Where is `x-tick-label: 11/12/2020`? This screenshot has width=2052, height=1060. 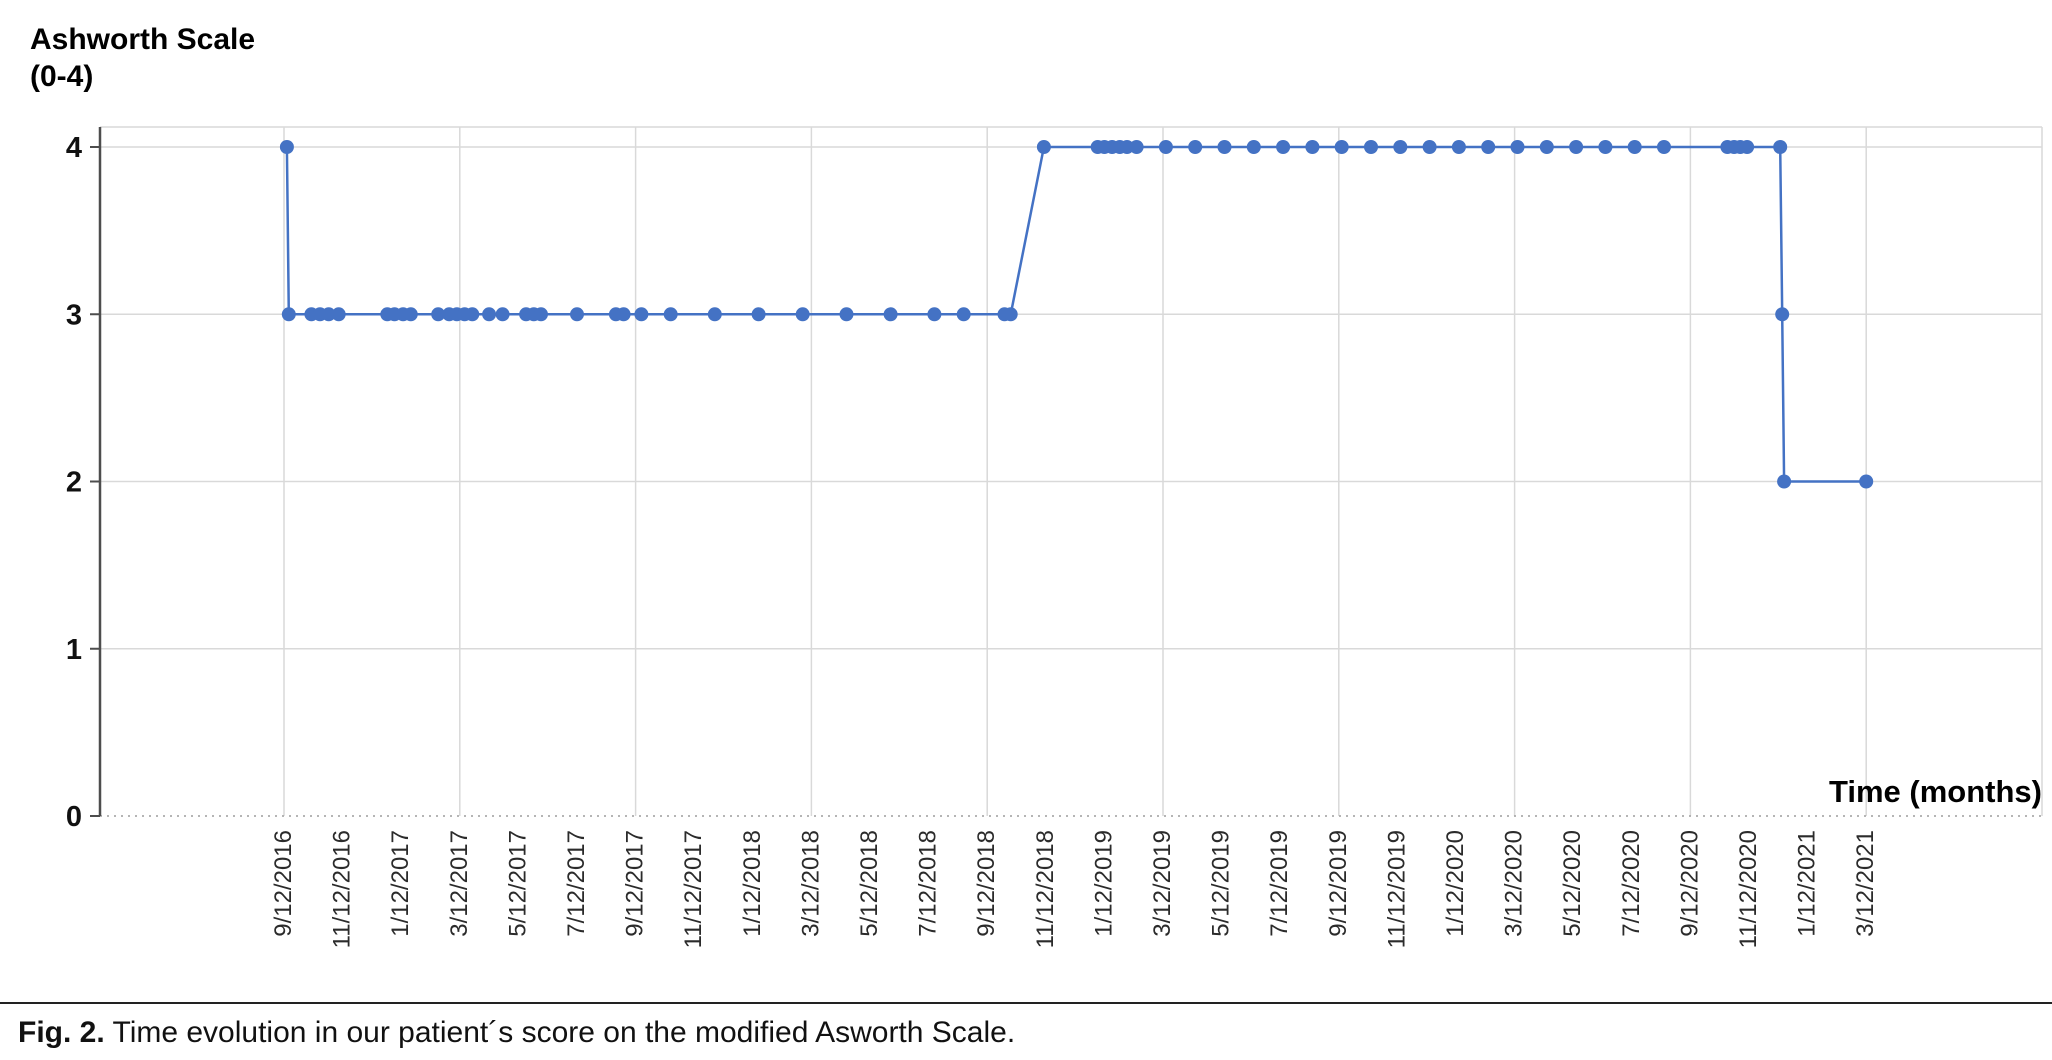
x-tick-label: 11/12/2020 is located at coordinates (1748, 889).